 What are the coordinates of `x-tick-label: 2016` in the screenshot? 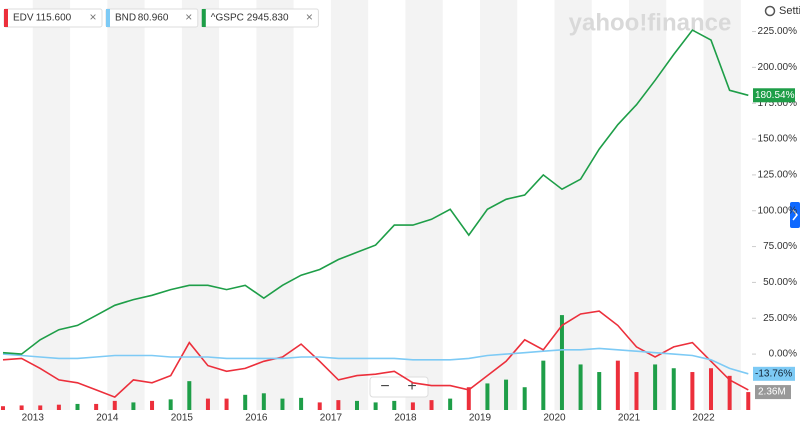 It's located at (256, 418).